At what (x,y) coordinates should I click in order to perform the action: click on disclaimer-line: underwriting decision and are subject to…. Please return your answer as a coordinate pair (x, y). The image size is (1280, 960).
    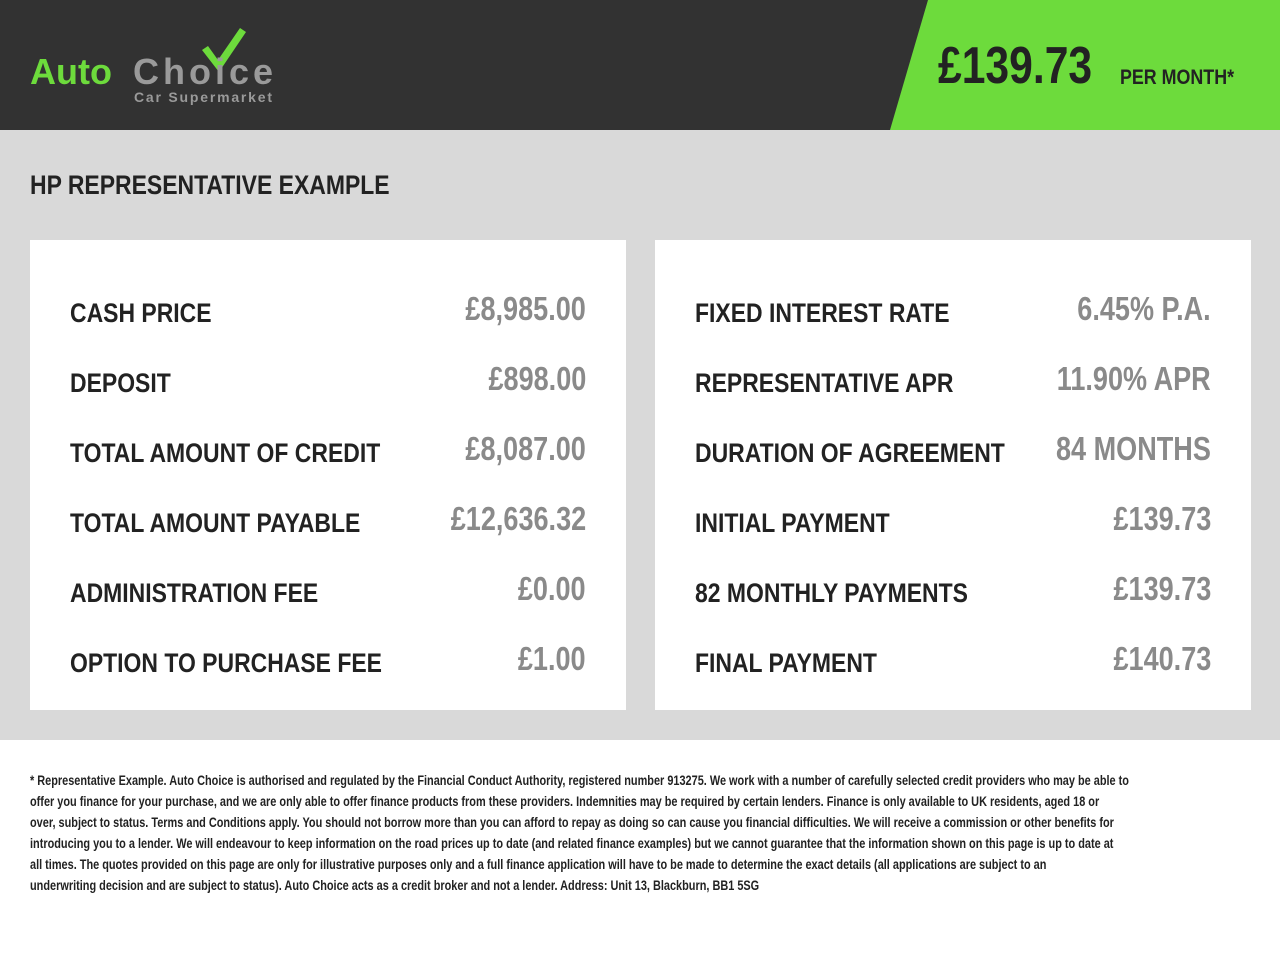
    Looking at the image, I should click on (395, 885).